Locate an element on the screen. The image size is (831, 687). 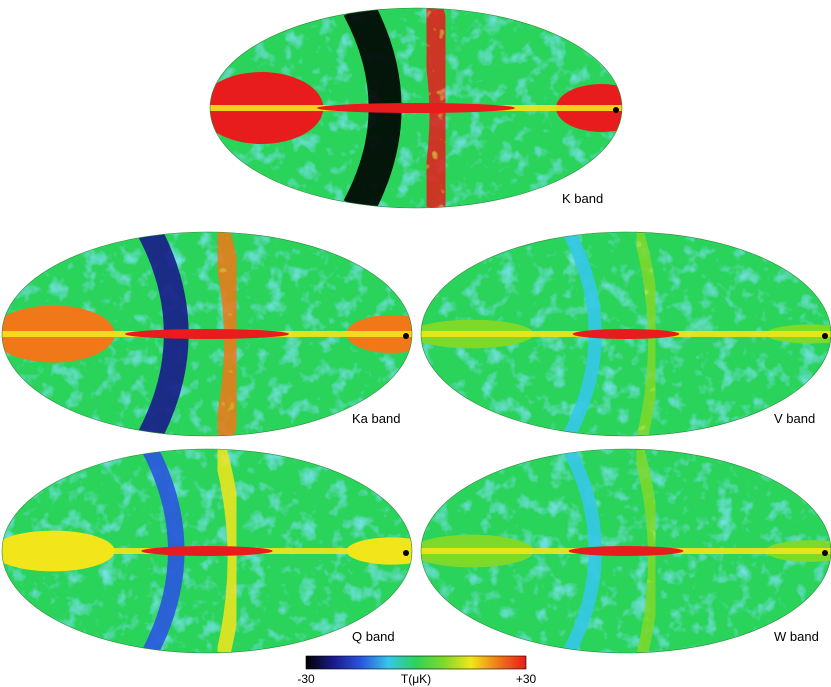
colorbar-unit-label: T(μK) is located at coordinates (416, 679).